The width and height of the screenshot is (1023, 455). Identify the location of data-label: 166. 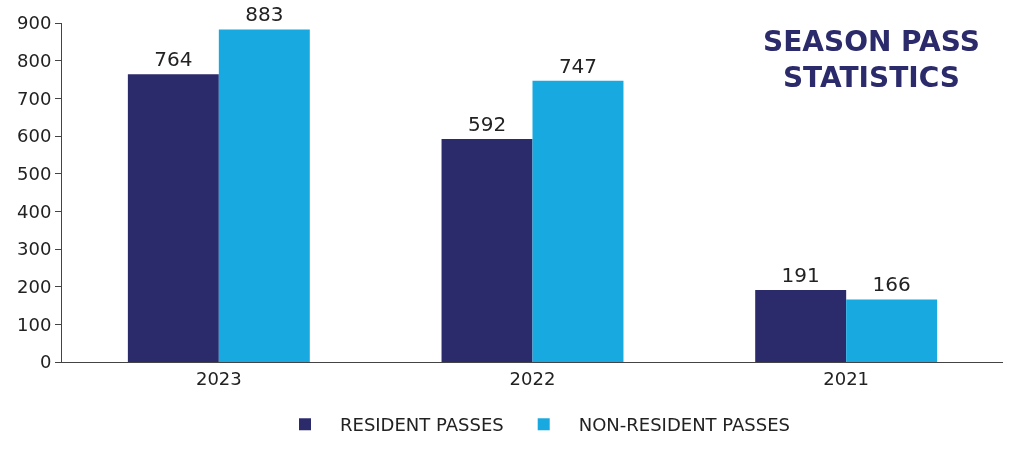
(891, 284).